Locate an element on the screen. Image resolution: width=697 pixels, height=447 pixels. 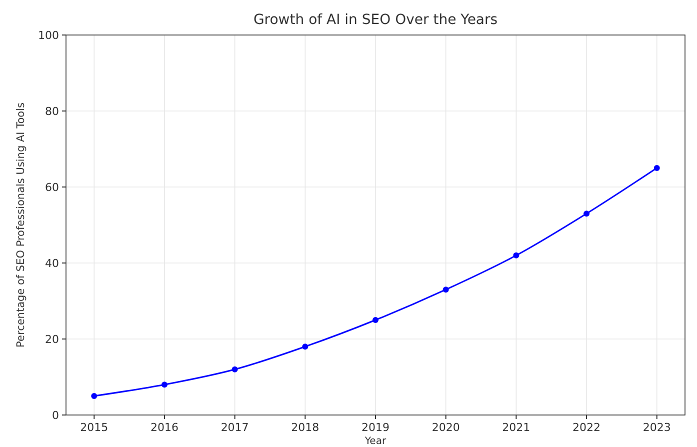
y-tick-label: 60 is located at coordinates (52, 187).